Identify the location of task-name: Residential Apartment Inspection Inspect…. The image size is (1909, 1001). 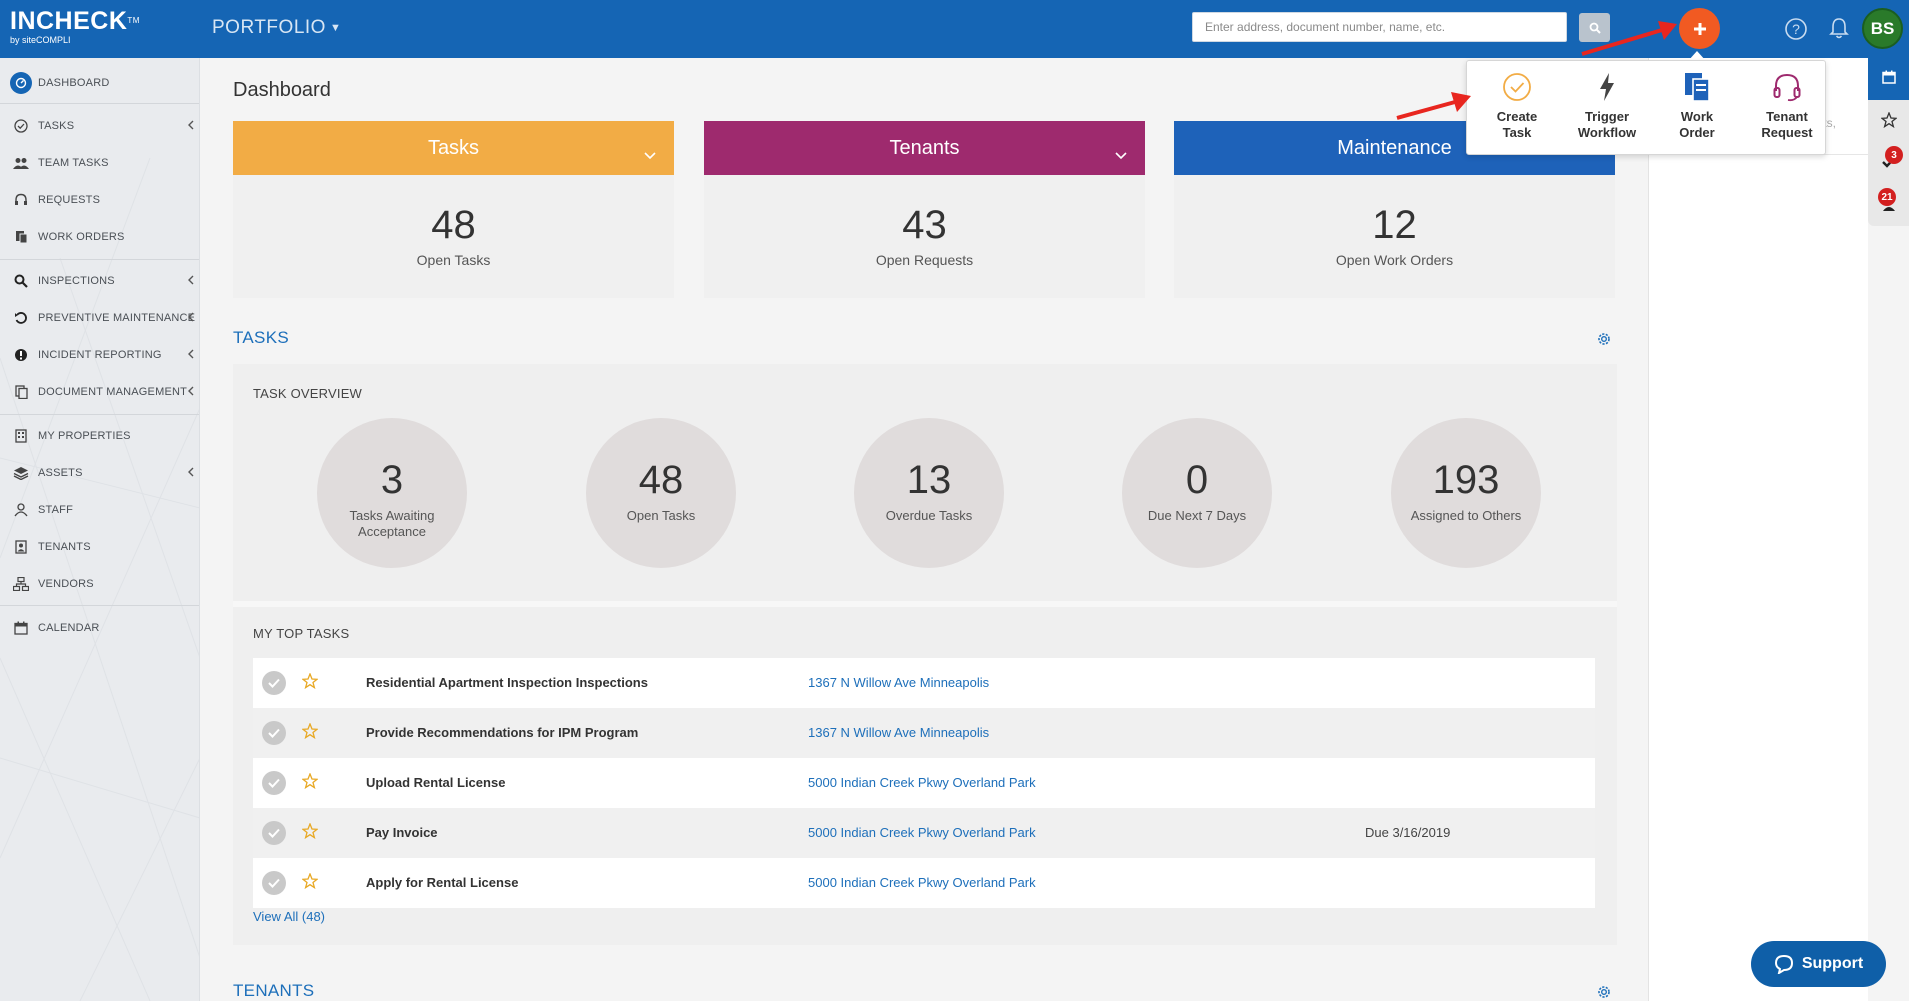
(507, 682).